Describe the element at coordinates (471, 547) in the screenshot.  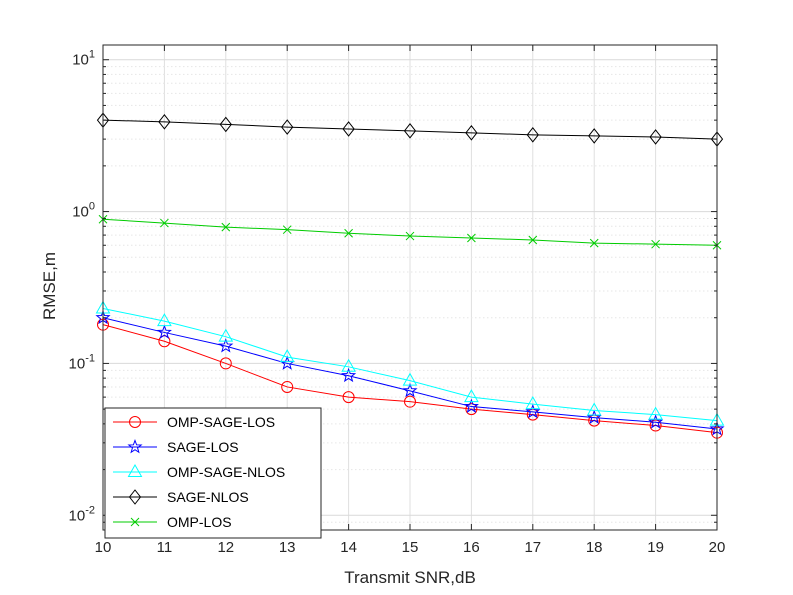
I see `x-tick-label: 16` at that location.